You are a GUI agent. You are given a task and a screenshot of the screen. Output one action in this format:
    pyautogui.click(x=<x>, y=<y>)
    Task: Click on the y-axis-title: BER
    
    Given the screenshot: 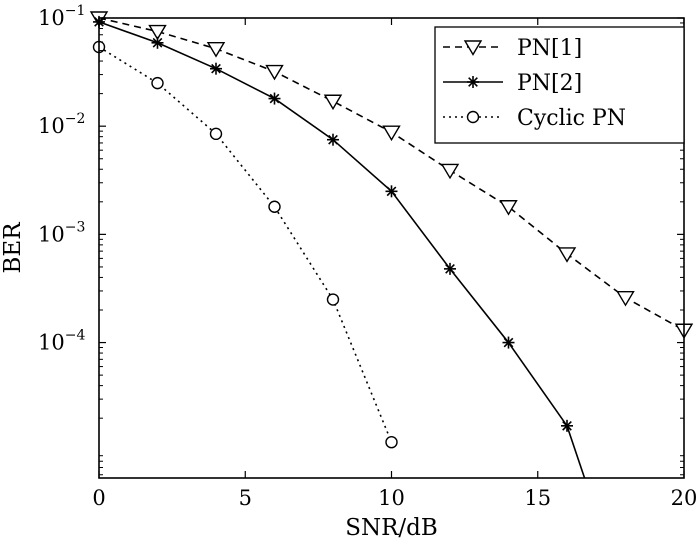 What is the action you would take?
    pyautogui.click(x=13, y=248)
    